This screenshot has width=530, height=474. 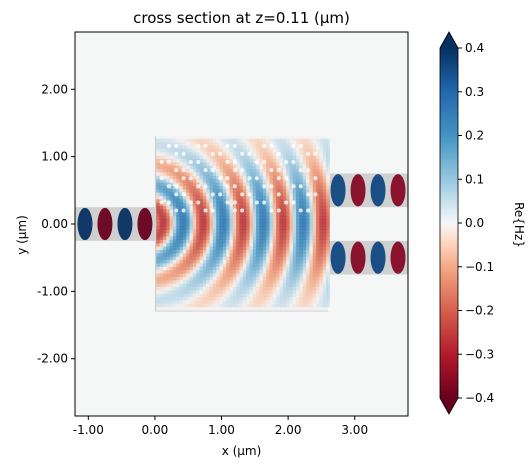 I want to click on colorbar-tick-label: 0.3, so click(x=474, y=92).